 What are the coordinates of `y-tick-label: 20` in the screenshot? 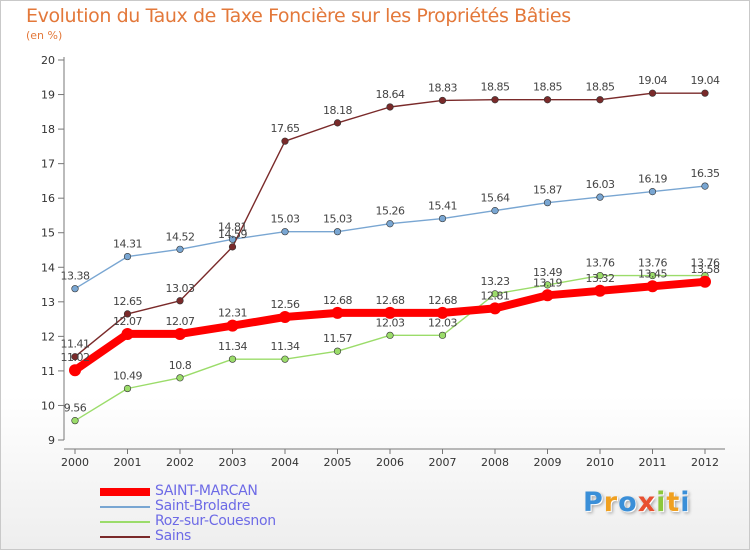 It's located at (48, 60).